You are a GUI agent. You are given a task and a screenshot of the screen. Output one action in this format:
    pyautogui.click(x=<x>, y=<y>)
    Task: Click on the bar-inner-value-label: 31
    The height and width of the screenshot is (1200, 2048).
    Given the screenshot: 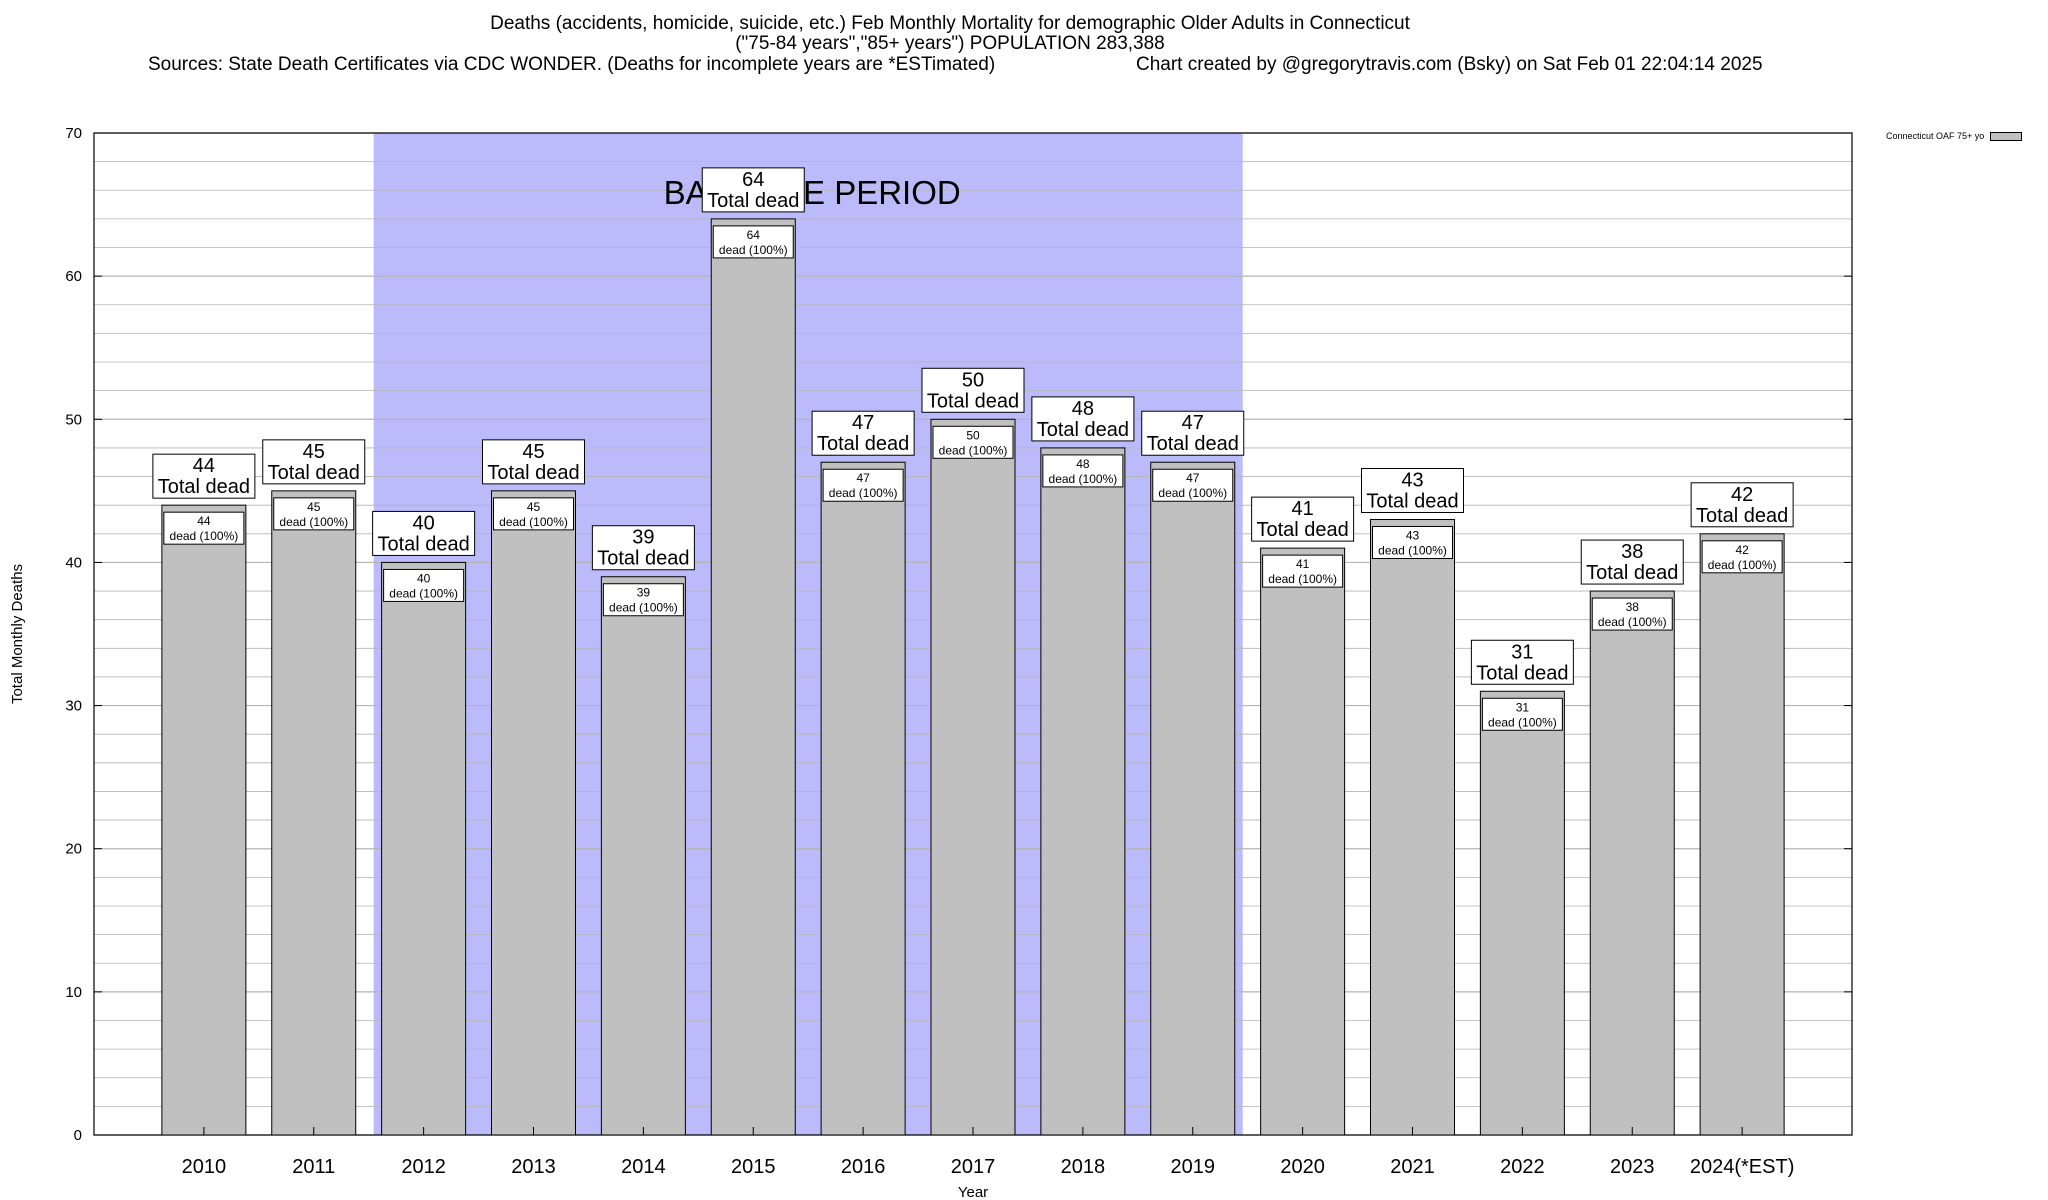 What is the action you would take?
    pyautogui.click(x=1523, y=707)
    